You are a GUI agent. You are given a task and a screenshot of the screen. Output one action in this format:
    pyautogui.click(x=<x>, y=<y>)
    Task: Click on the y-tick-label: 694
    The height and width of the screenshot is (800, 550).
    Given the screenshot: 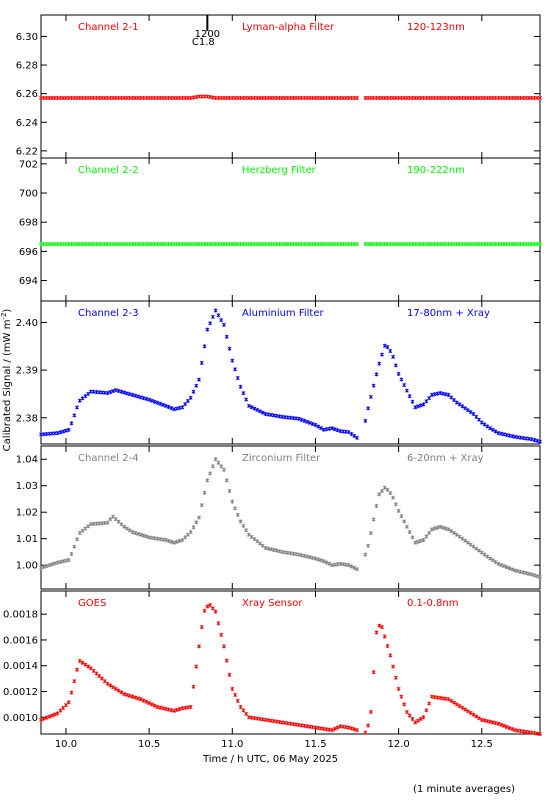 What is the action you would take?
    pyautogui.click(x=28, y=281)
    